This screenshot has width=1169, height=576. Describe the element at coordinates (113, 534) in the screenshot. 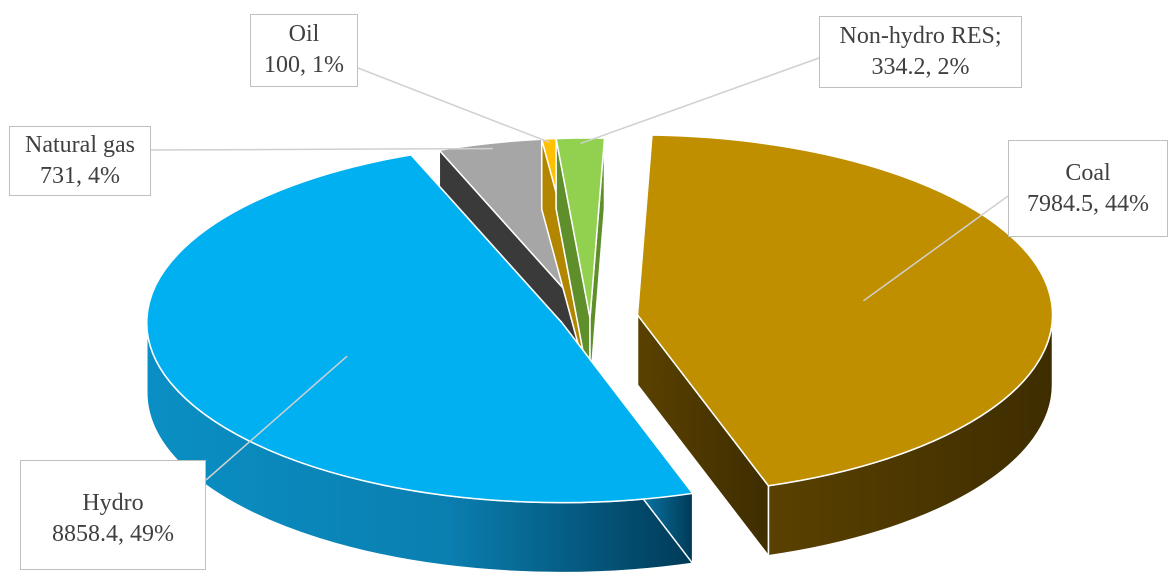

I see `label-hydro-value: 8858.4, 49%` at that location.